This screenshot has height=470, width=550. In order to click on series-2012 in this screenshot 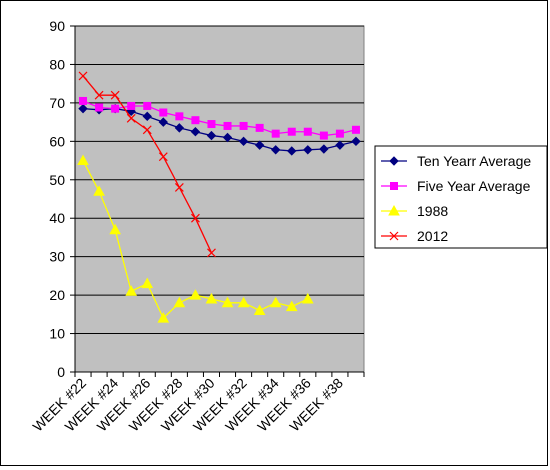, I will do `click(147, 164)`.